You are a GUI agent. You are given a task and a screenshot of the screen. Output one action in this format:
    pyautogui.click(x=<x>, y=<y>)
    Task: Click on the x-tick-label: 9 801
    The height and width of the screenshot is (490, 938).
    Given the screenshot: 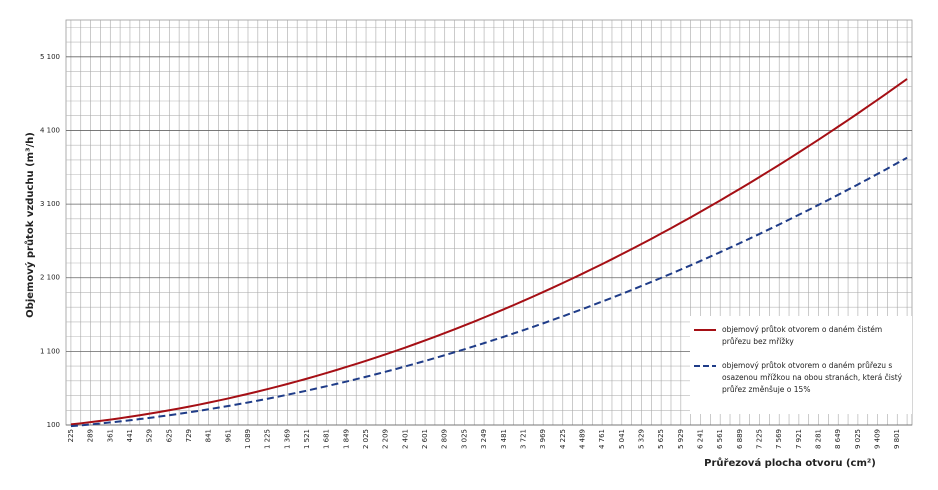 What is the action you would take?
    pyautogui.click(x=897, y=439)
    